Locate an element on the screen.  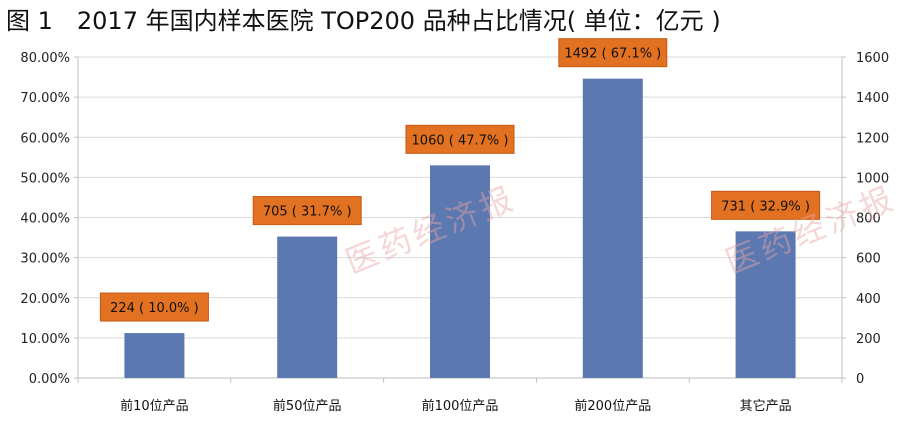
y-right-tick-label: 1400 is located at coordinates (872, 98).